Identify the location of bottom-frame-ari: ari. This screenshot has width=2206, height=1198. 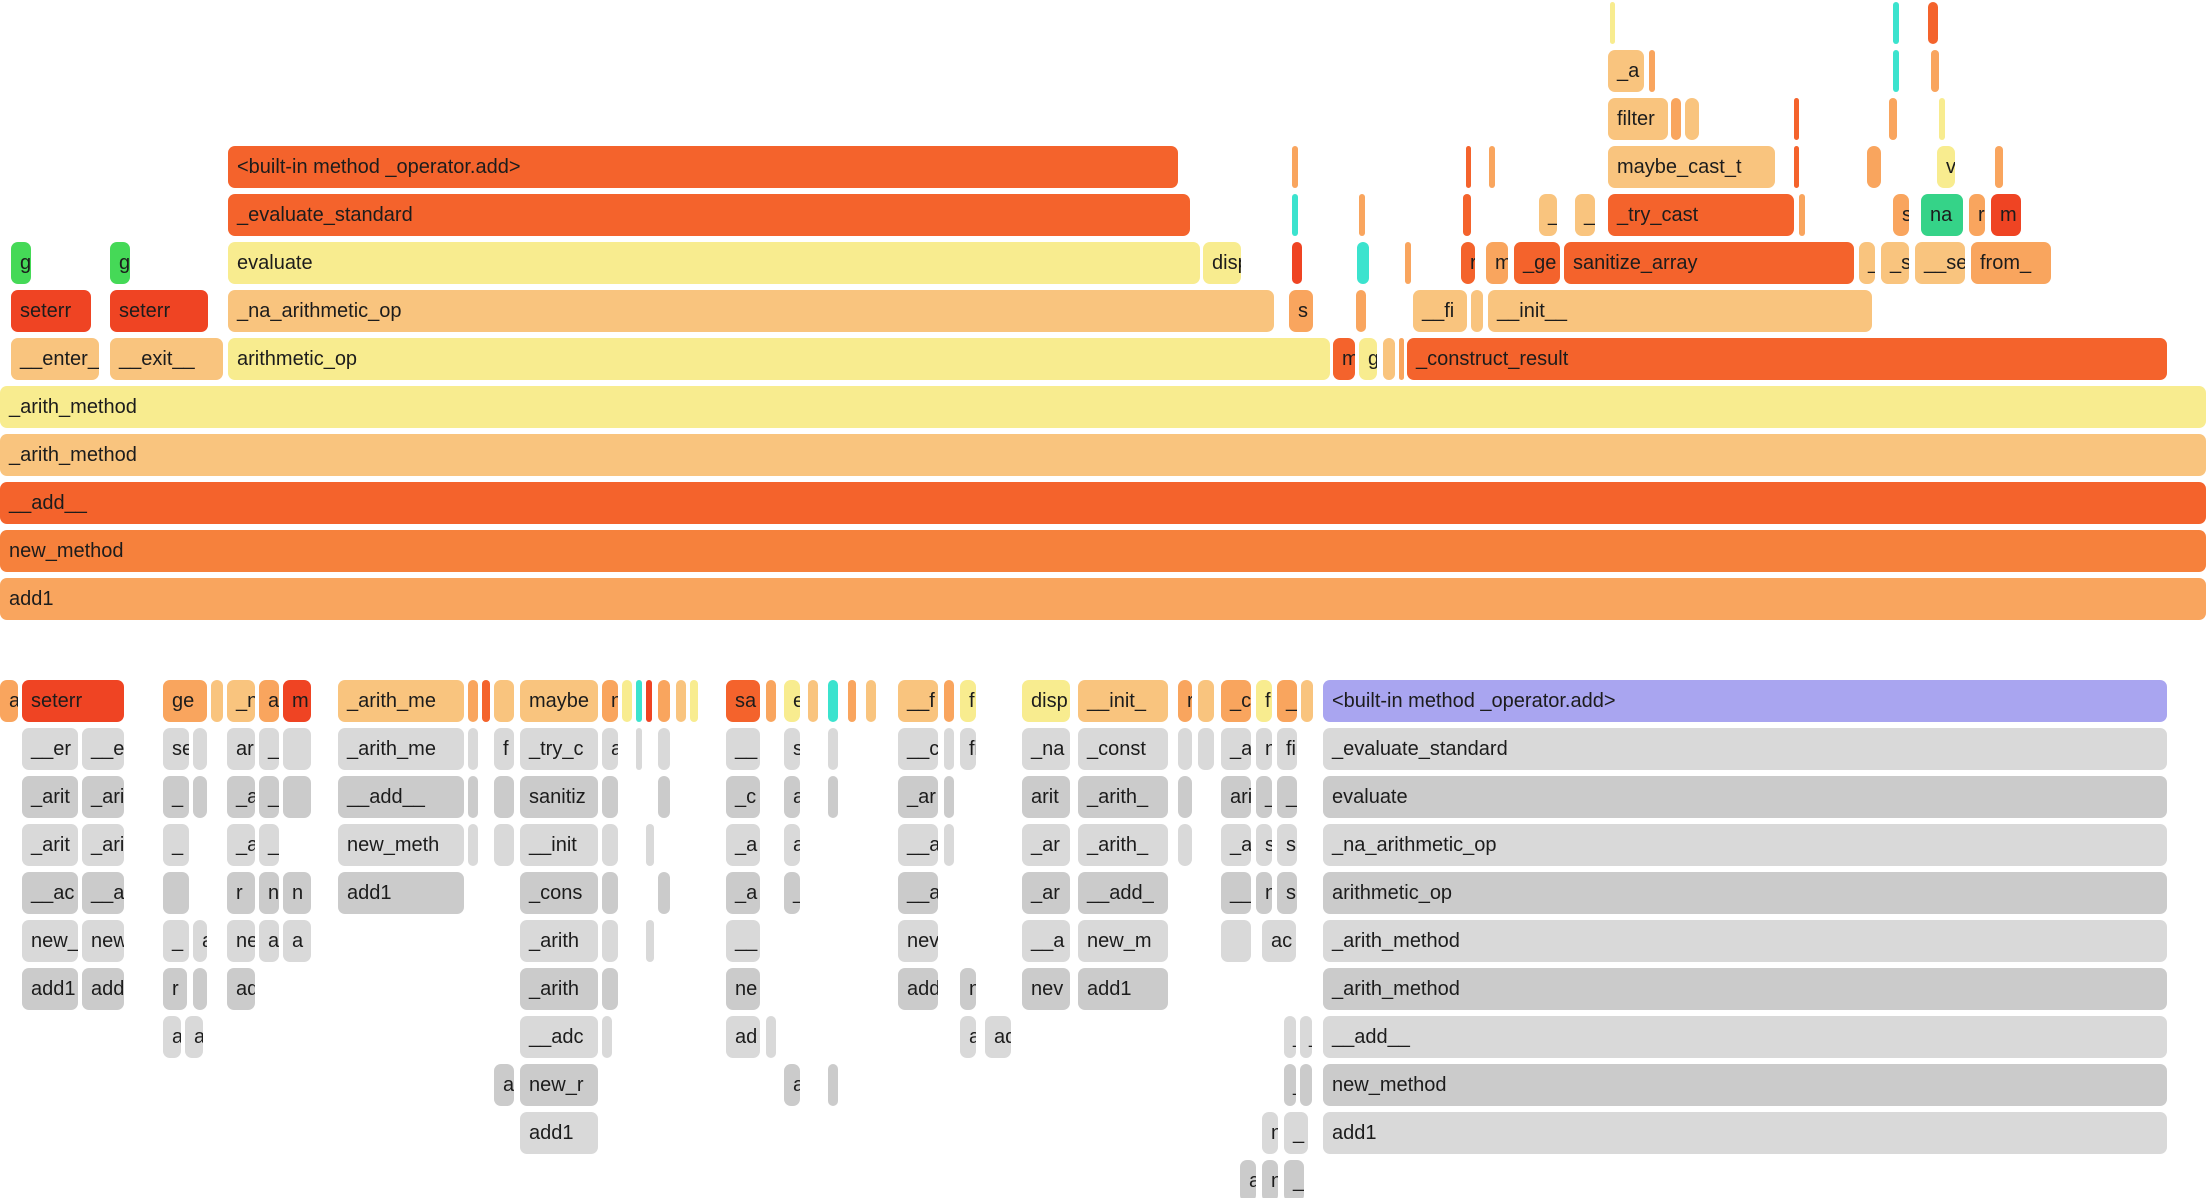
(241, 749).